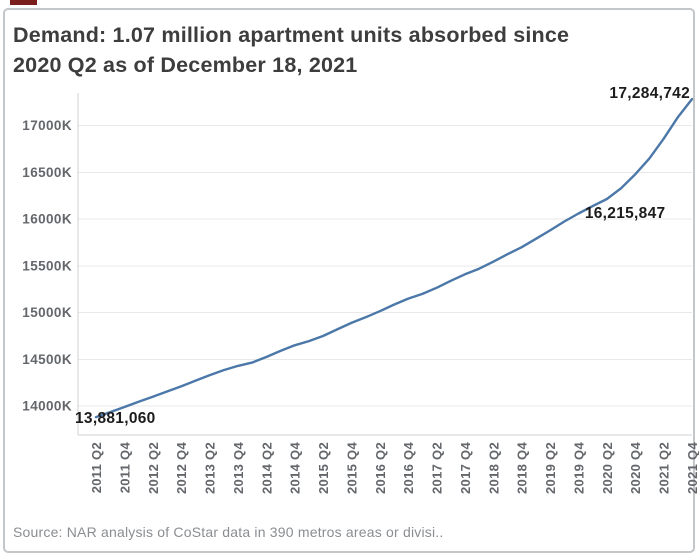  What do you see at coordinates (47, 265) in the screenshot?
I see `y-axis-label: 15500K` at bounding box center [47, 265].